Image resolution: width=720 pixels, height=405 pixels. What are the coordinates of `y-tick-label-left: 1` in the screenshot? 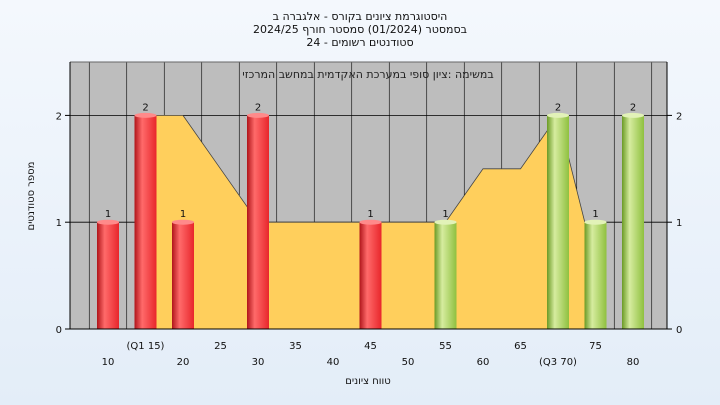 It's located at (59, 223).